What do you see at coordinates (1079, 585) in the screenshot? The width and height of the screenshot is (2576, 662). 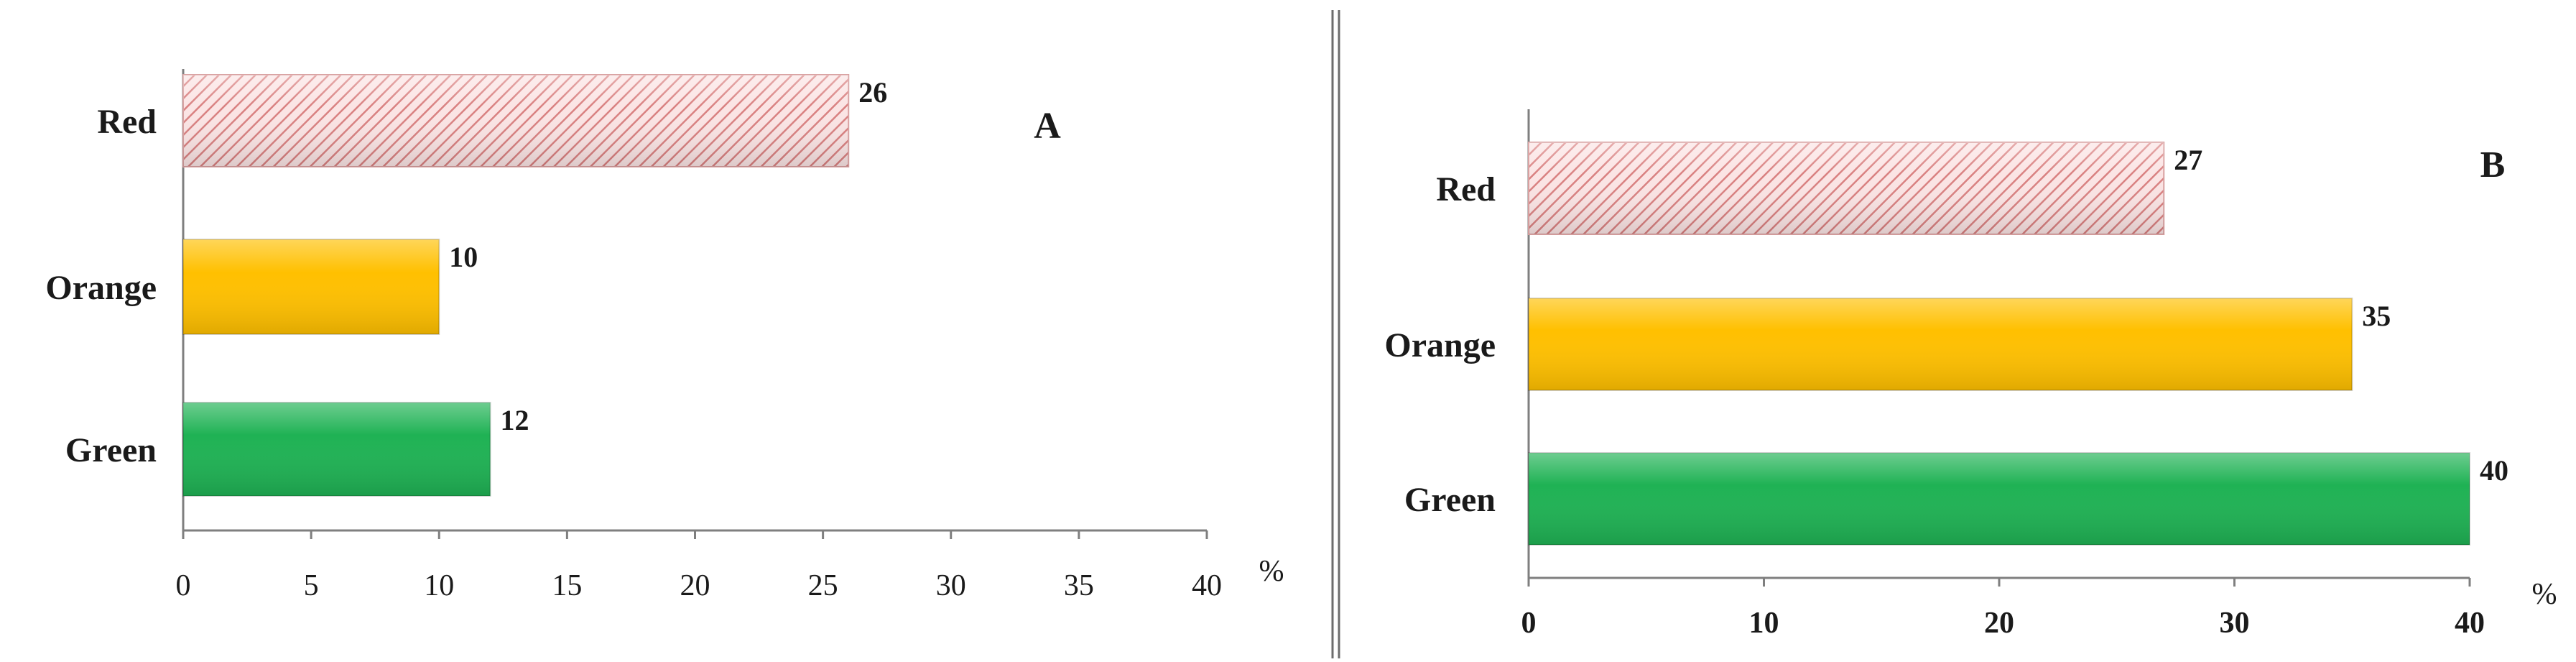 I see `x-tick-label: 35` at bounding box center [1079, 585].